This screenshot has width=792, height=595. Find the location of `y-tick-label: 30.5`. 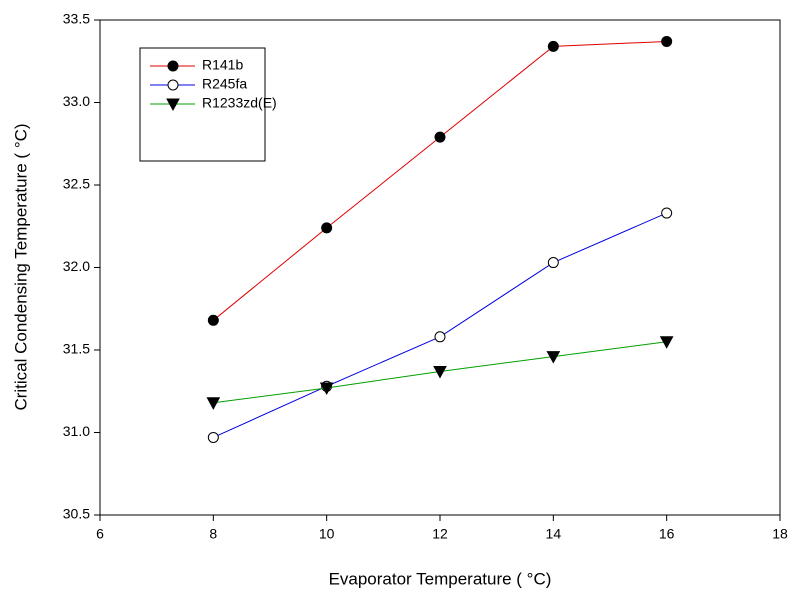

y-tick-label: 30.5 is located at coordinates (76, 514).